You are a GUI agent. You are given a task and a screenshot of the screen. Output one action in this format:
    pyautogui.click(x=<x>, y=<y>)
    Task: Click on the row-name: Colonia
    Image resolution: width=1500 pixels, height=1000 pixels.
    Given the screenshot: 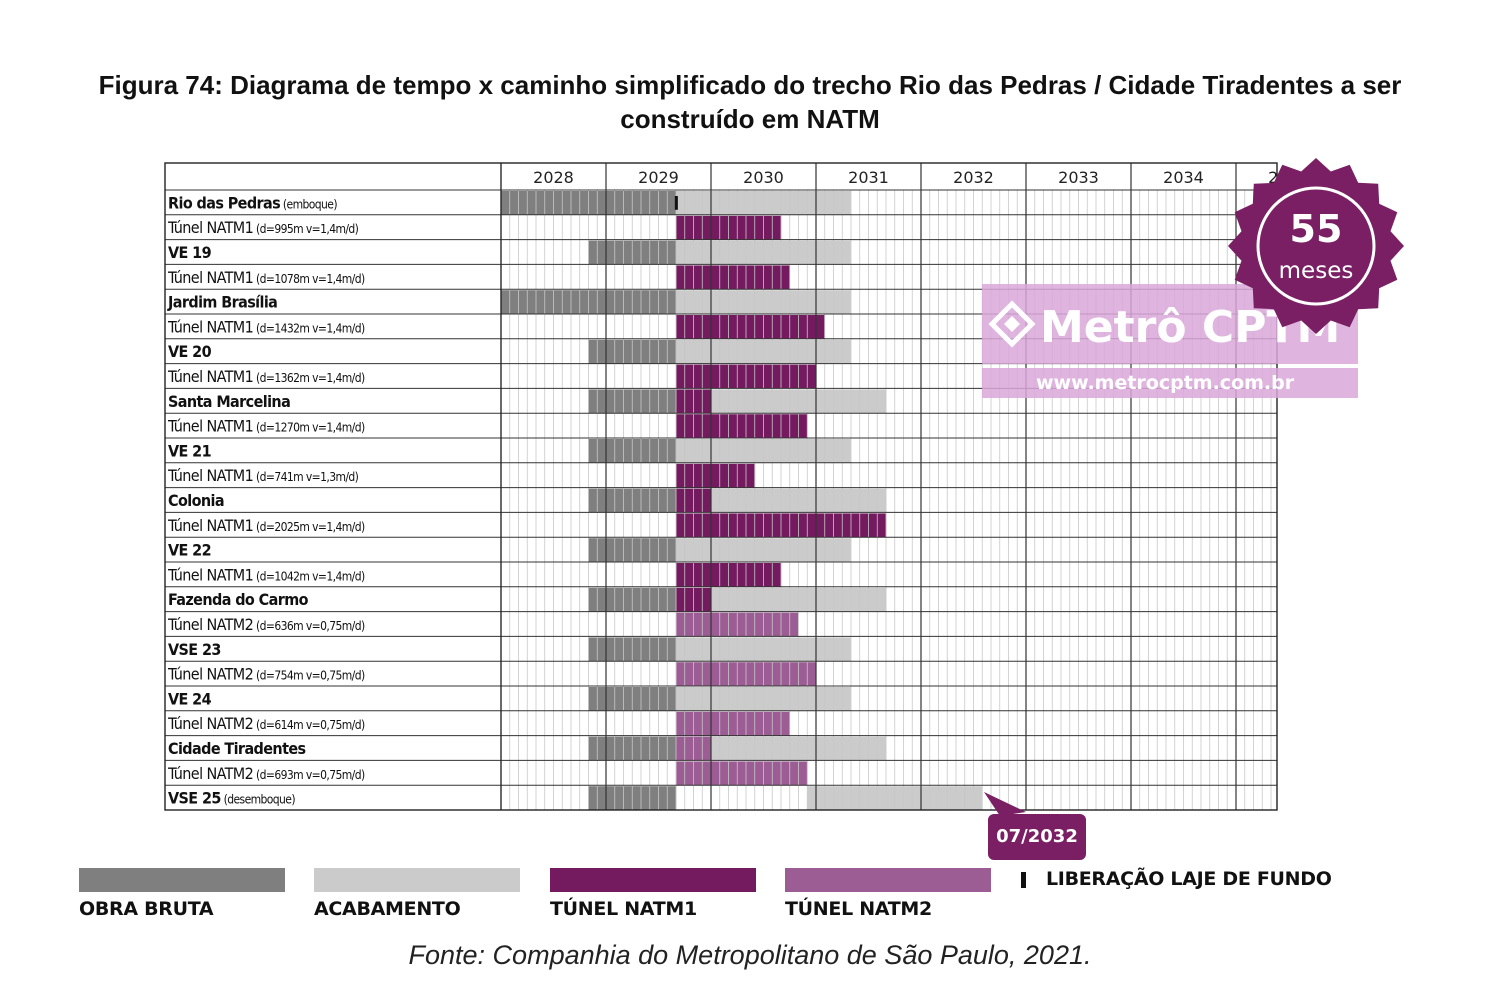 What is the action you would take?
    pyautogui.click(x=196, y=500)
    